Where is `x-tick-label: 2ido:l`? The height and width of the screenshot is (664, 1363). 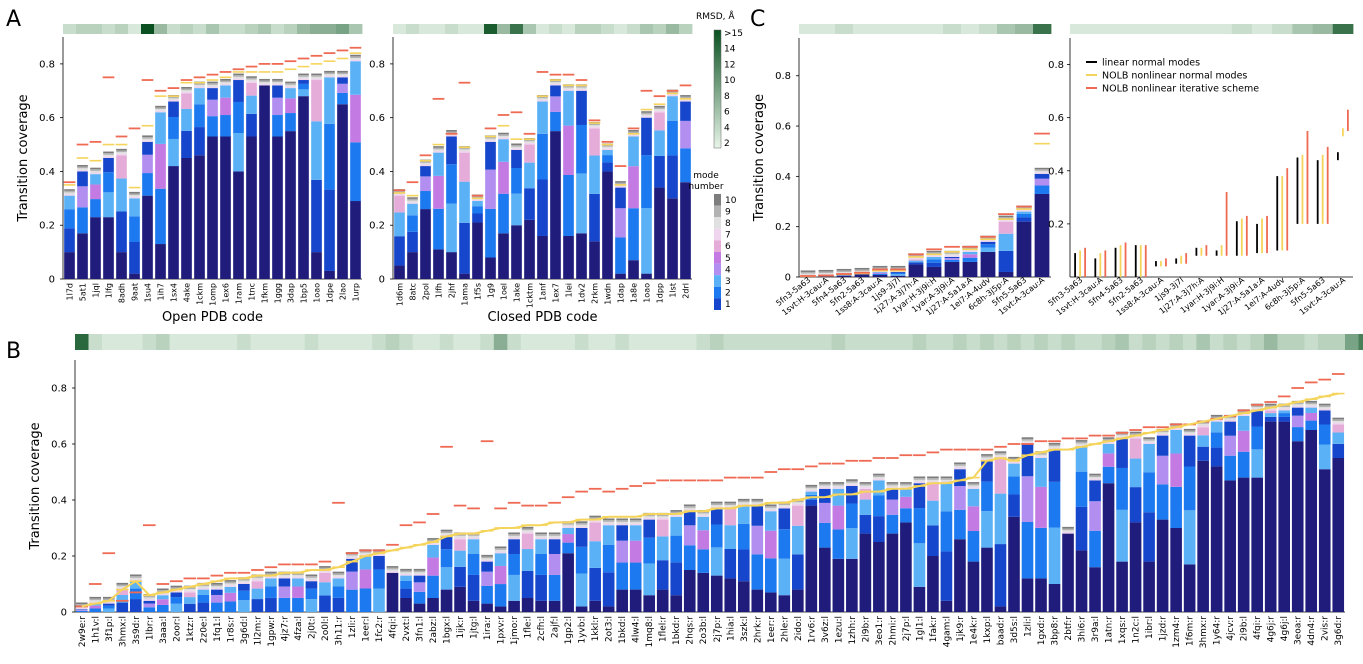
x-tick-label: 2ido:l is located at coordinates (799, 628).